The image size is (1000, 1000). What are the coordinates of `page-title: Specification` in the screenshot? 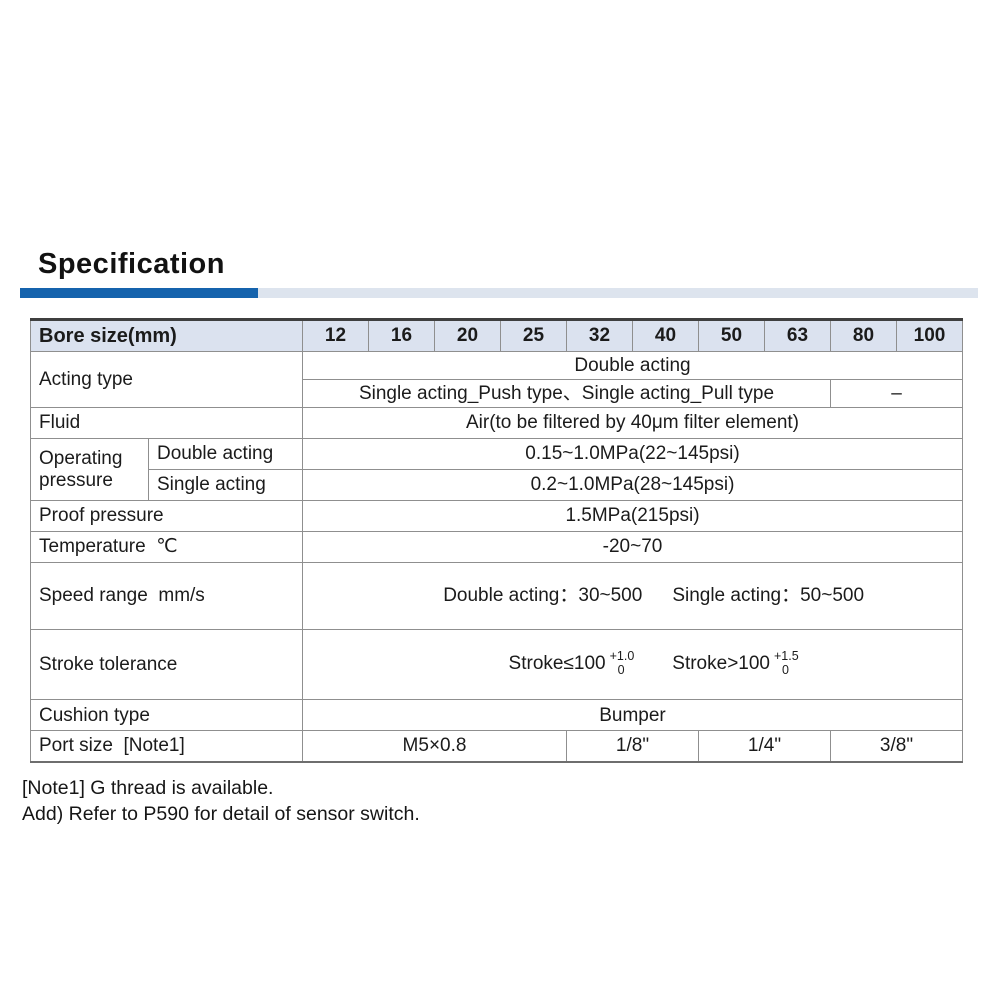 It's located at (131, 264).